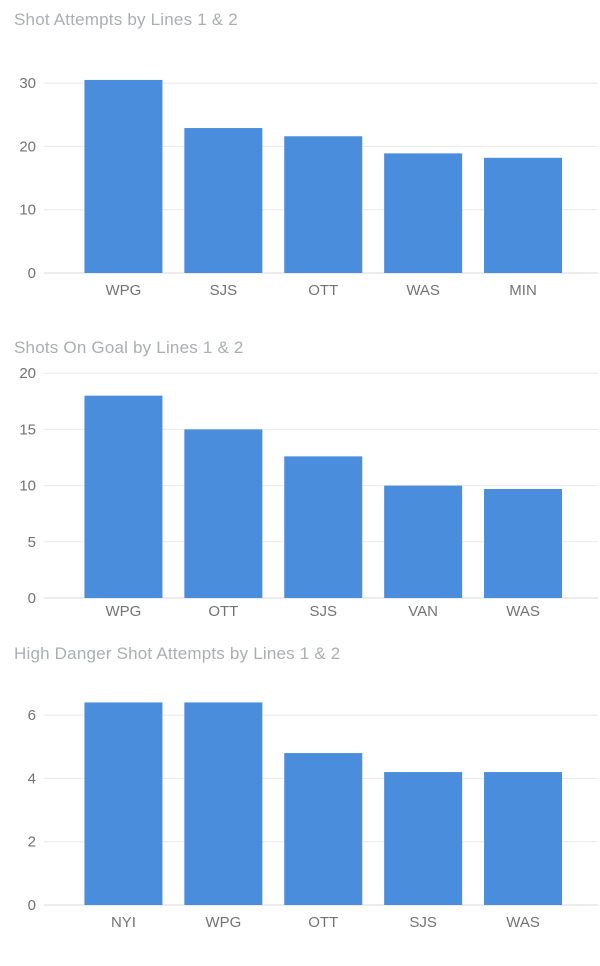 The width and height of the screenshot is (600, 966). What do you see at coordinates (32, 542) in the screenshot?
I see `y-tick-label: 5` at bounding box center [32, 542].